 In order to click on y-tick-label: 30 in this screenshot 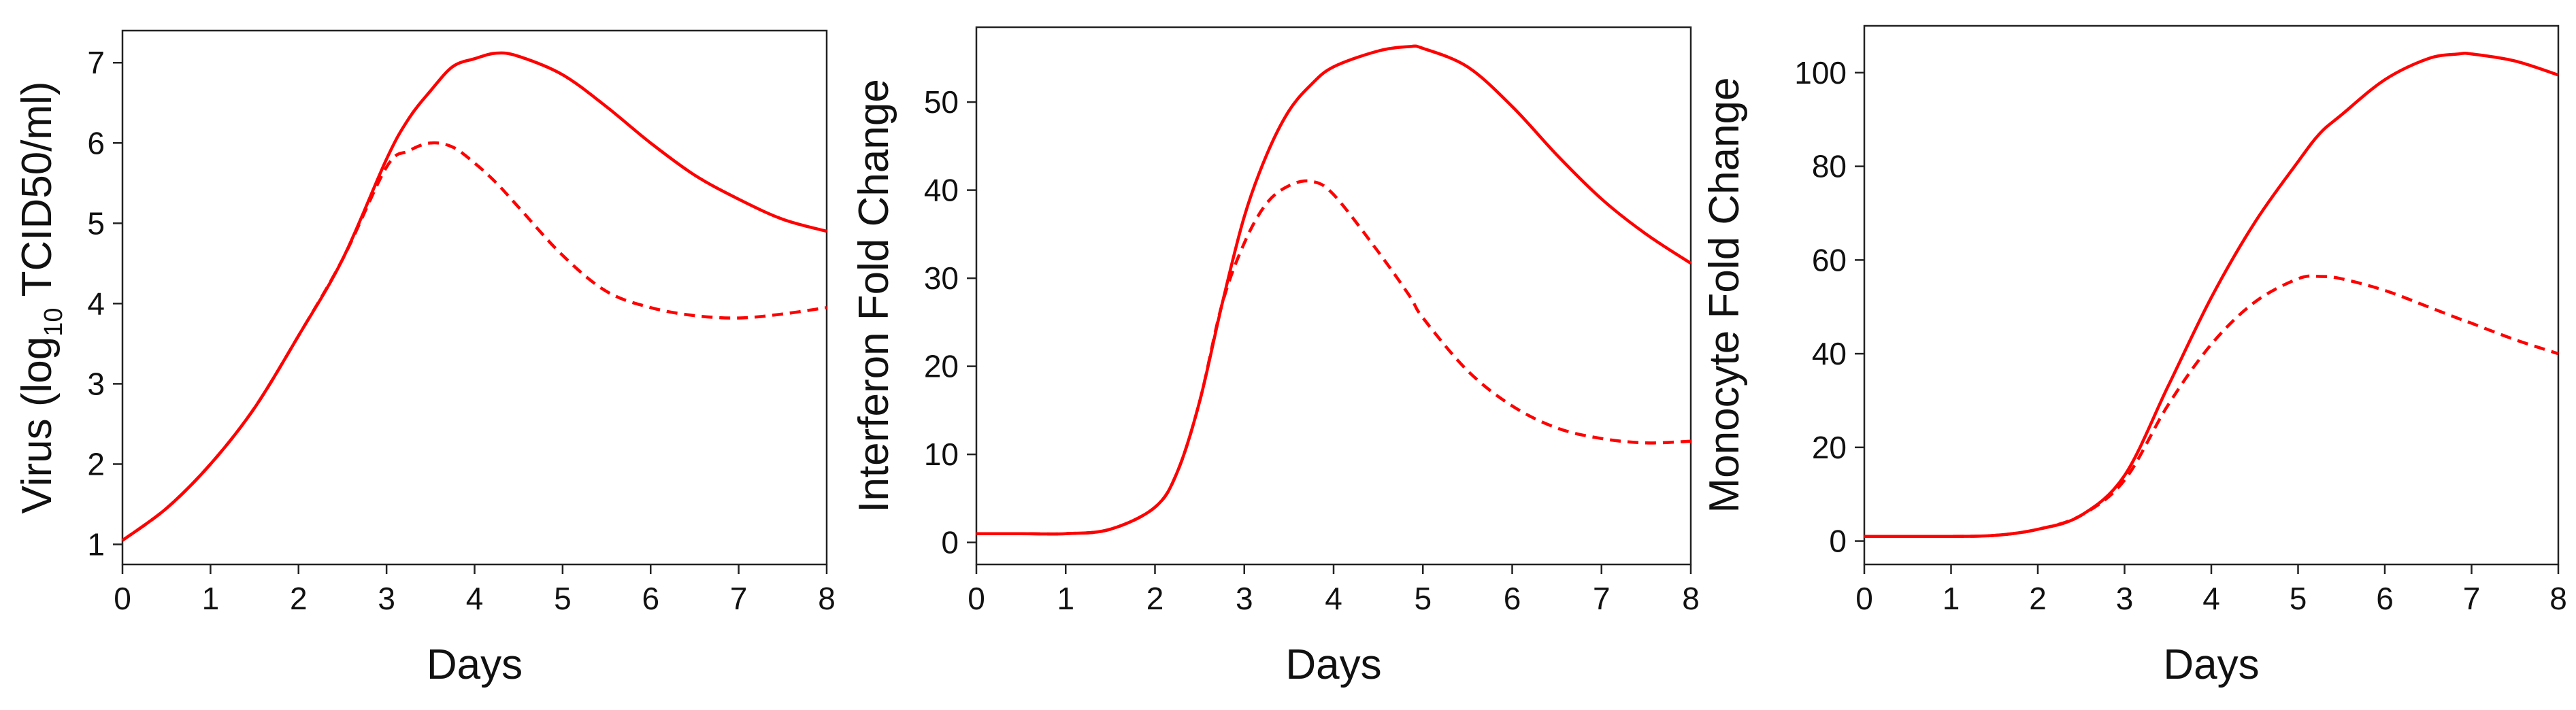, I will do `click(942, 278)`.